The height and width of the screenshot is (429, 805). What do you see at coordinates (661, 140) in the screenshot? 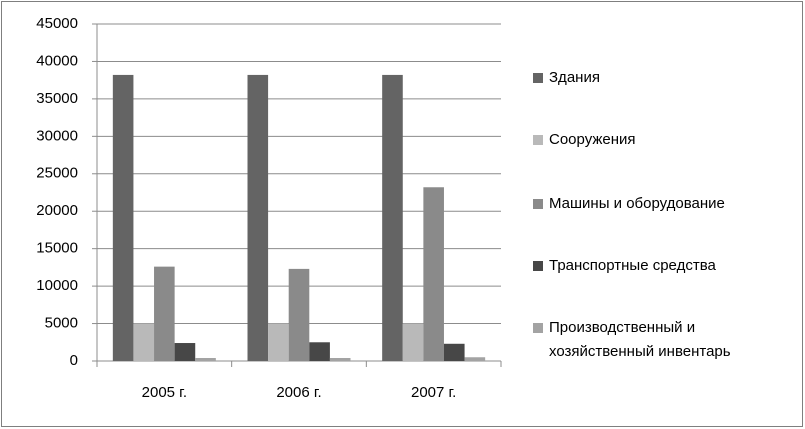
I see `legend-item: Сооружения` at bounding box center [661, 140].